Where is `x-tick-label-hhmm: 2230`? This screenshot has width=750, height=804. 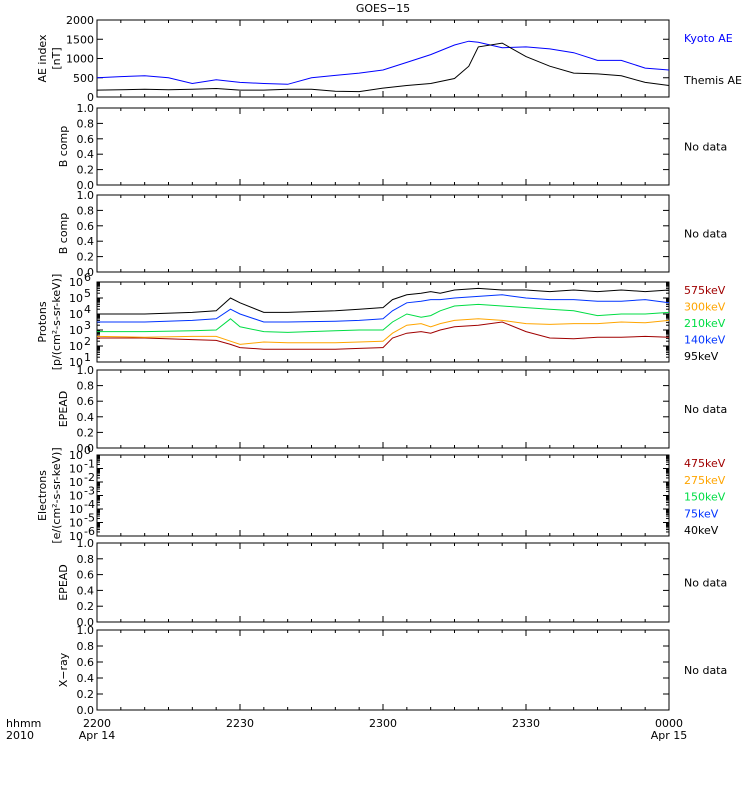
x-tick-label-hhmm: 2230 is located at coordinates (240, 723).